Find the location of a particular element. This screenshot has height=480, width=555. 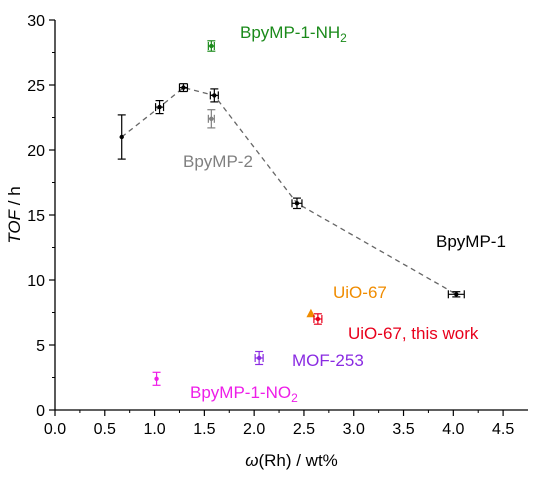

series-label: UiO-67 is located at coordinates (360, 292).